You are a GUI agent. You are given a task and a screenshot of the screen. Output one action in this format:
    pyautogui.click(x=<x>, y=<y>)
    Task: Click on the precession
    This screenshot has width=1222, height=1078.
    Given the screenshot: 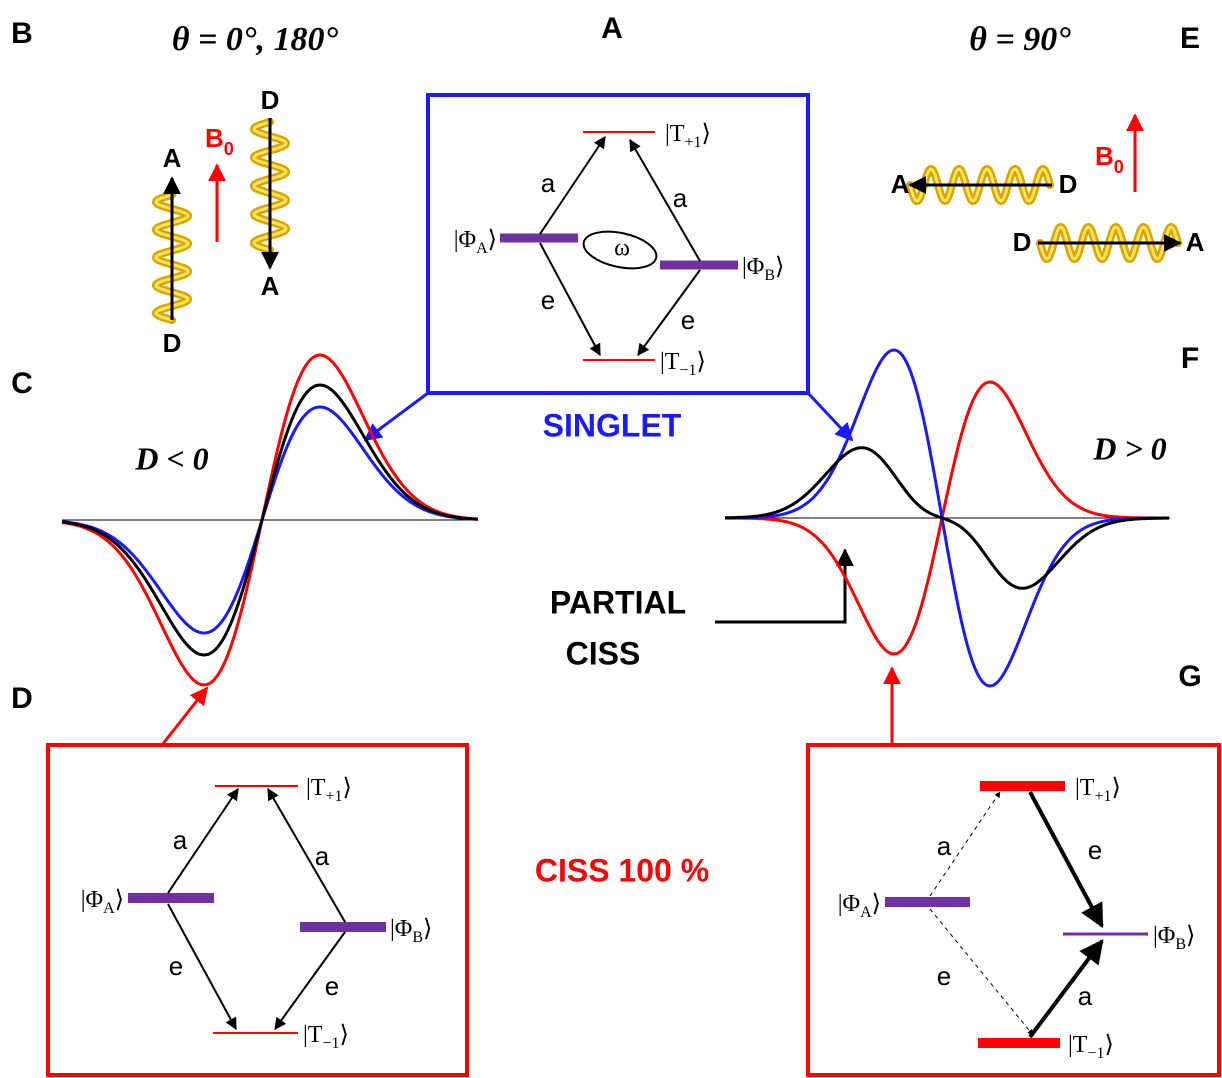 What is the action you would take?
    pyautogui.click(x=620, y=250)
    